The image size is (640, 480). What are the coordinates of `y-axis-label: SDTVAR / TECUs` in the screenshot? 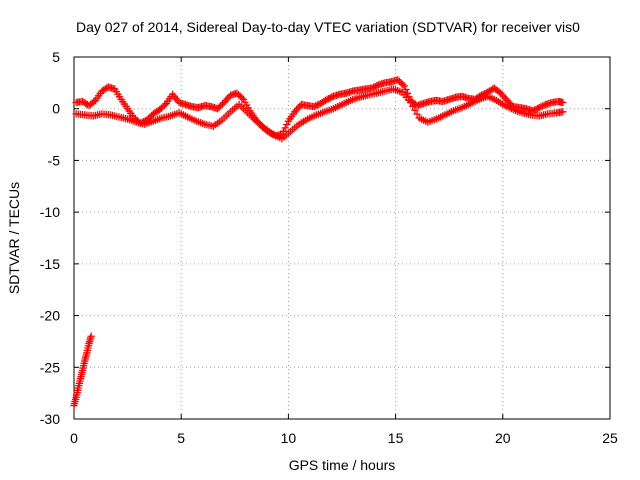 It's located at (14, 238).